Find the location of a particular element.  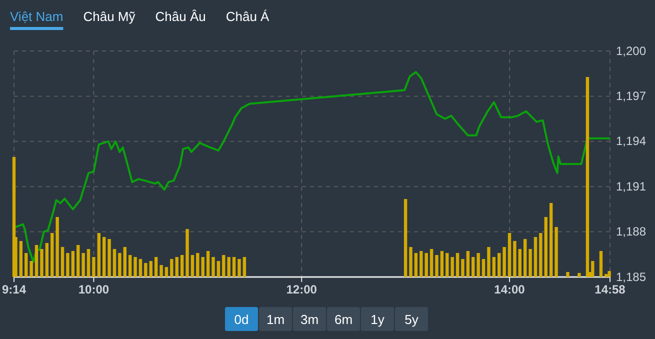

x-tick-label: 12:00 is located at coordinates (302, 289).